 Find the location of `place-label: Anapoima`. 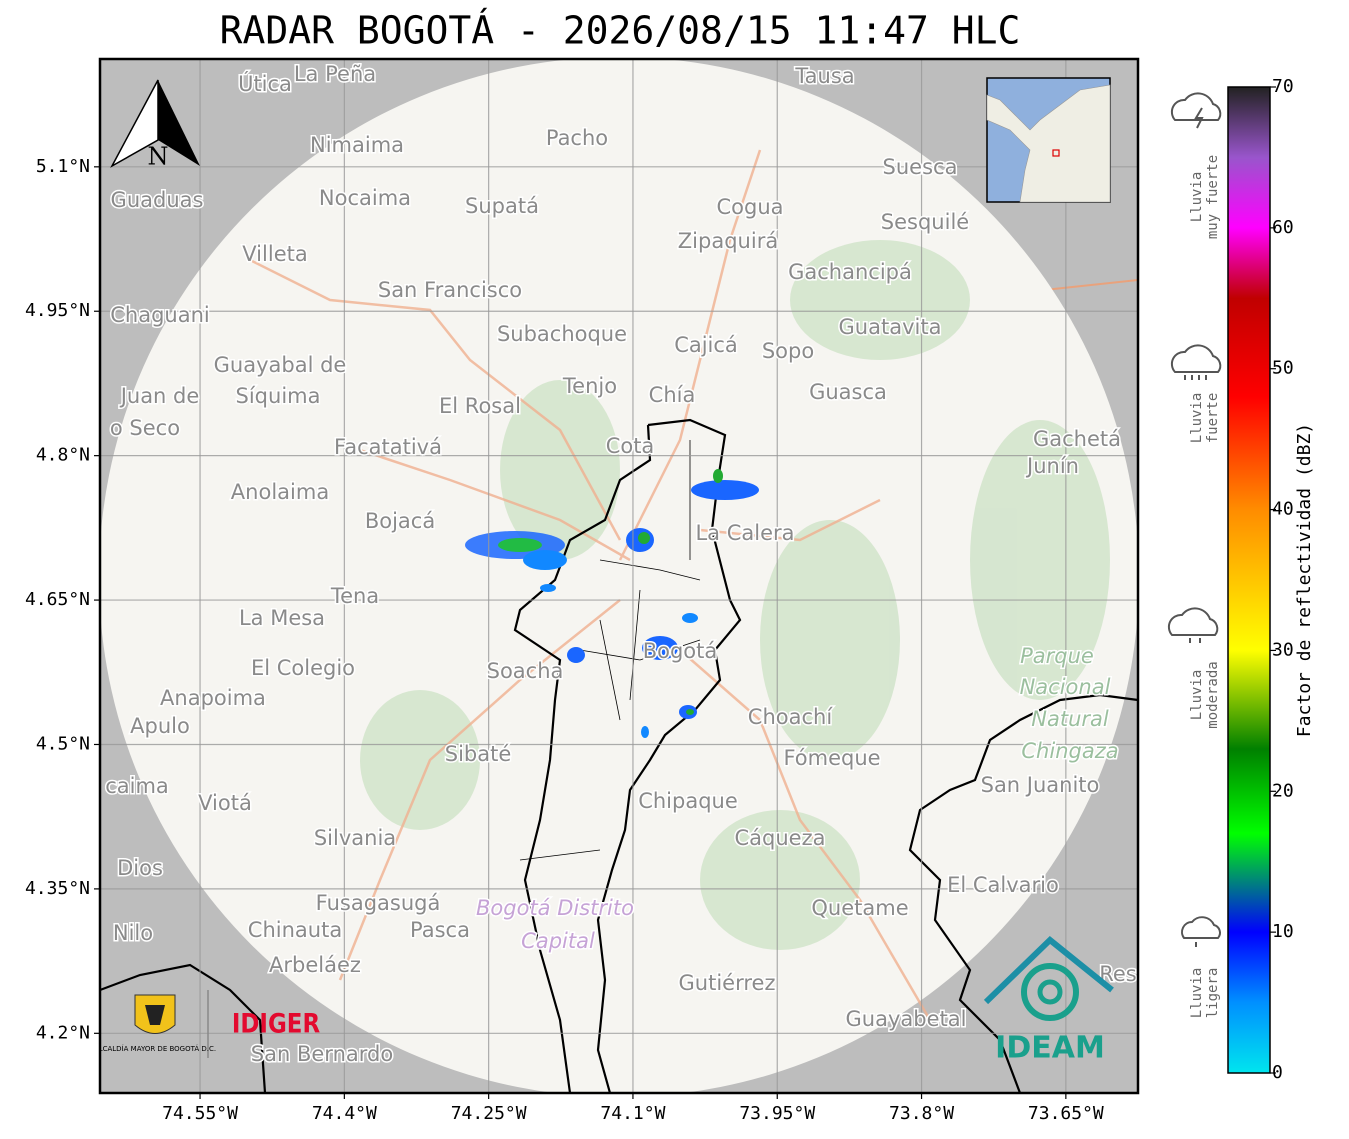

place-label: Anapoima is located at coordinates (213, 698).